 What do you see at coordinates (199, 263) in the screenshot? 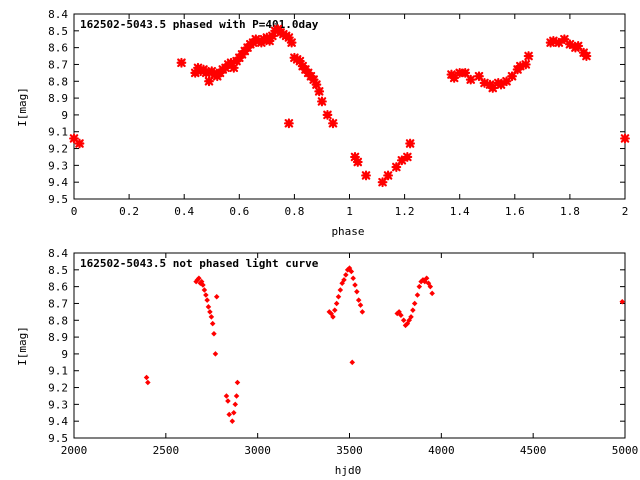
I see `chart-title: 162502-5043.5 not phased light curve` at bounding box center [199, 263].